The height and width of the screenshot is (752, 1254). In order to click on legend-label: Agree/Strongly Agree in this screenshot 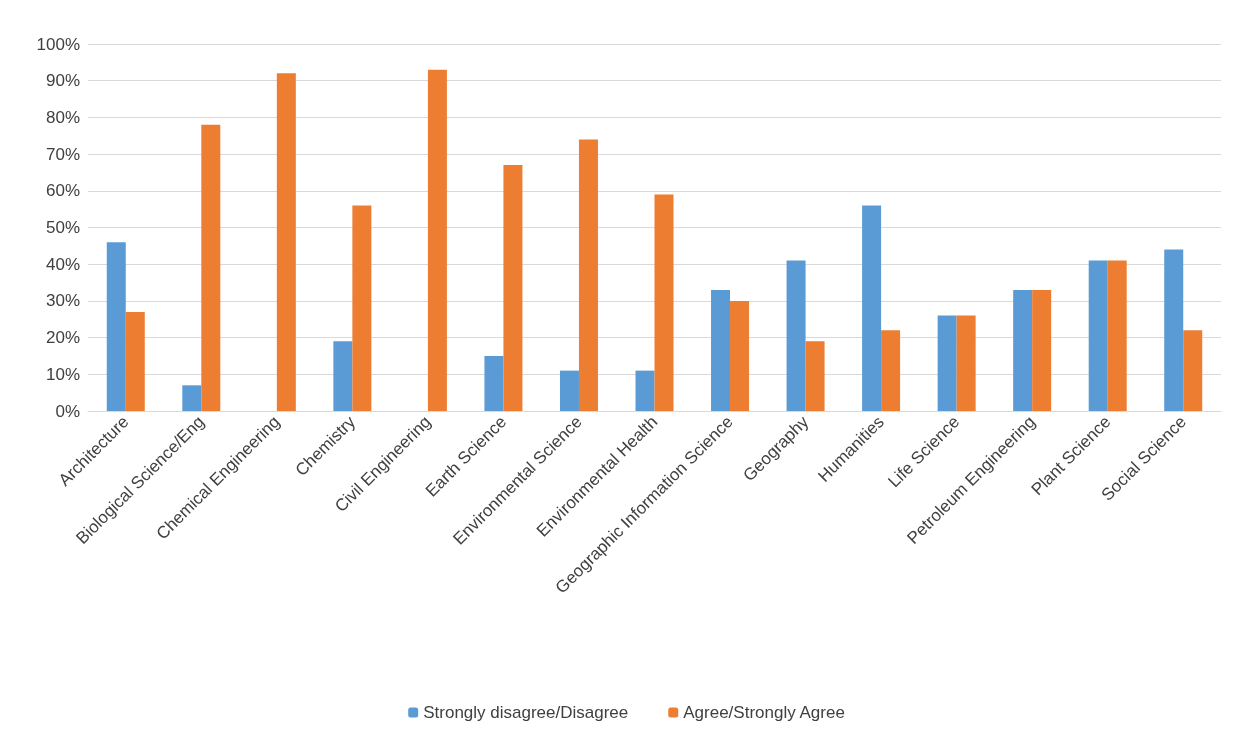, I will do `click(764, 712)`.